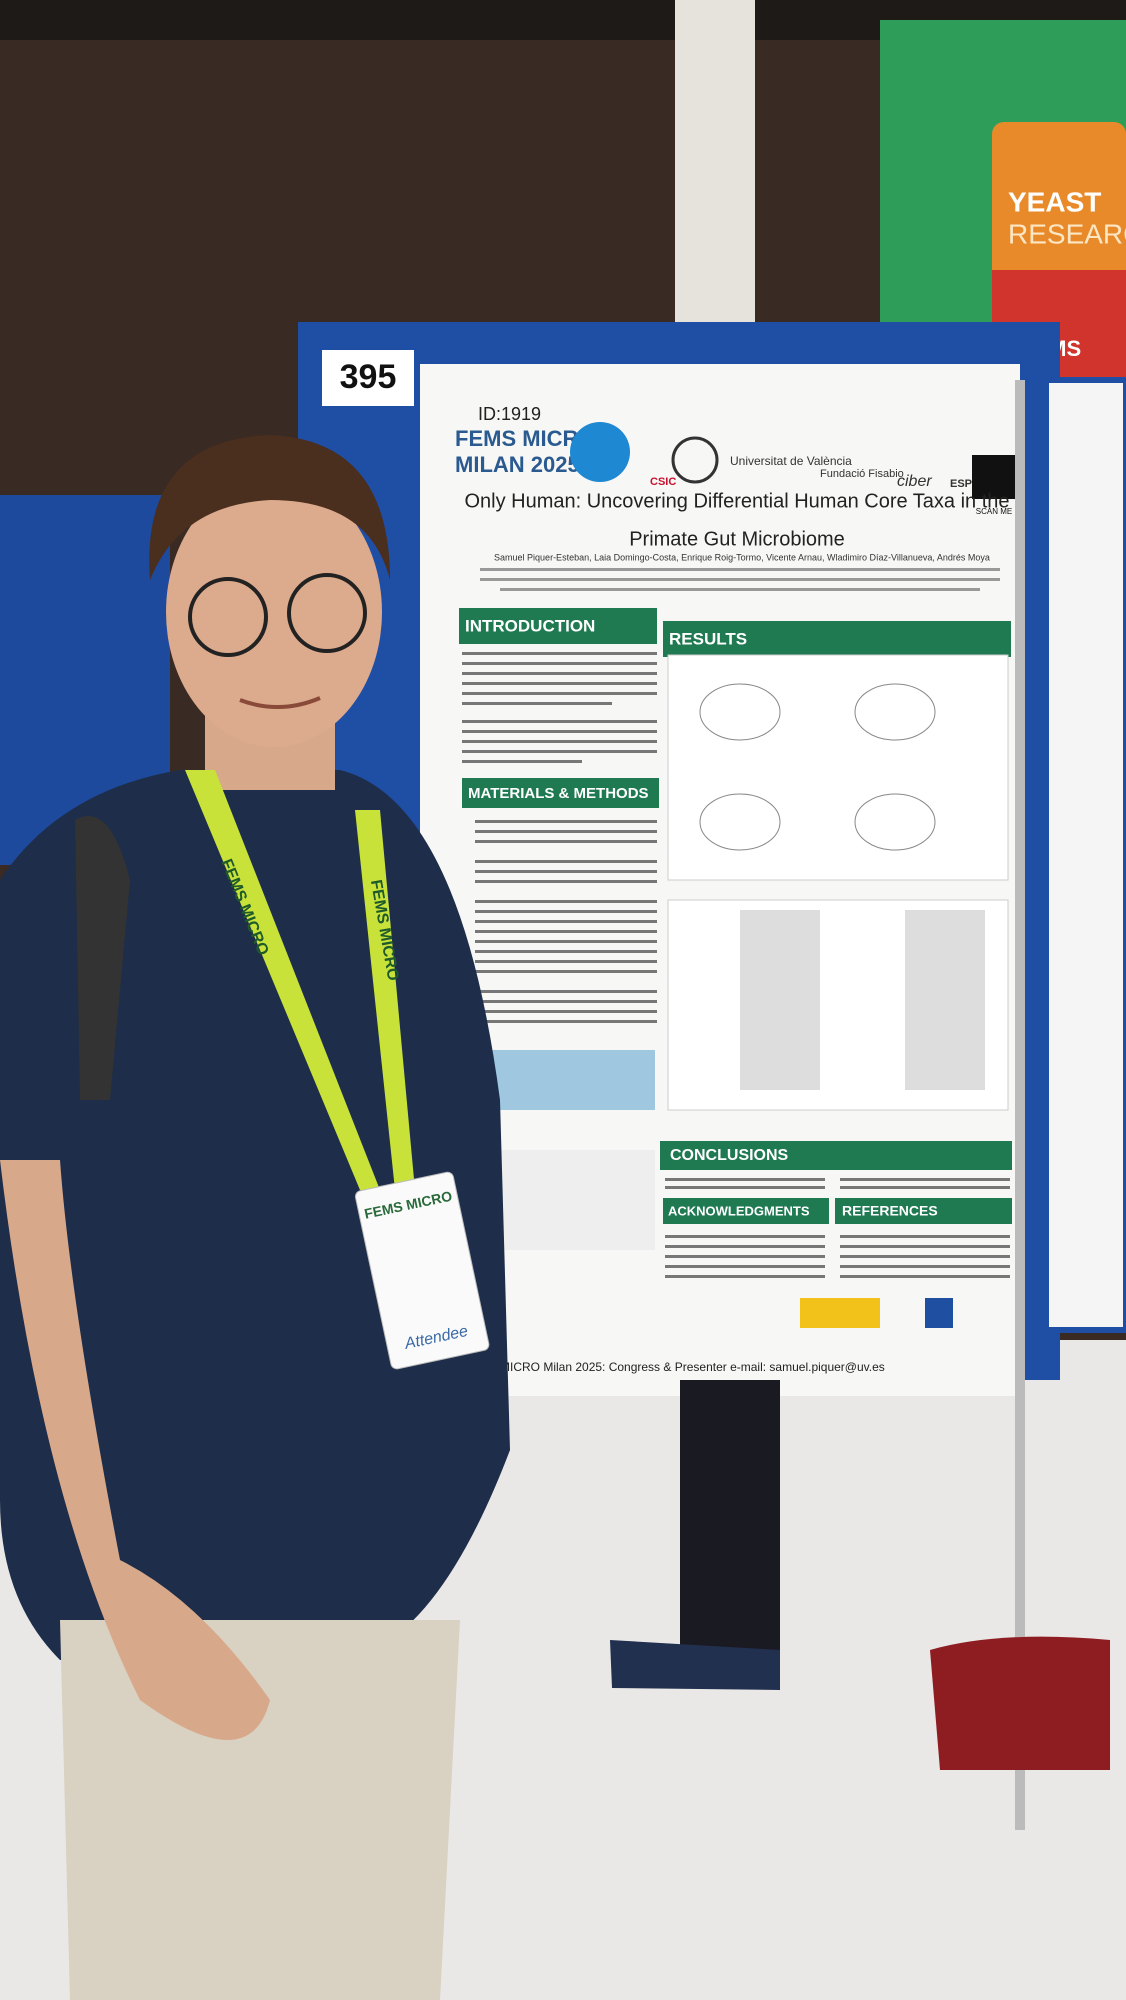  I want to click on pillar, so click(715, 190).